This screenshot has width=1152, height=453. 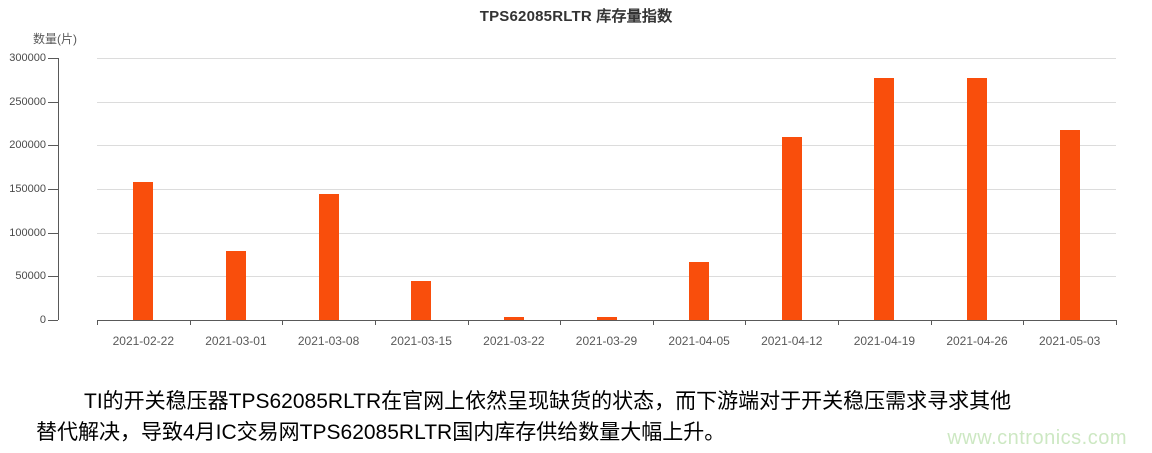 I want to click on x-tick-label: 2021-04-05, so click(x=699, y=341).